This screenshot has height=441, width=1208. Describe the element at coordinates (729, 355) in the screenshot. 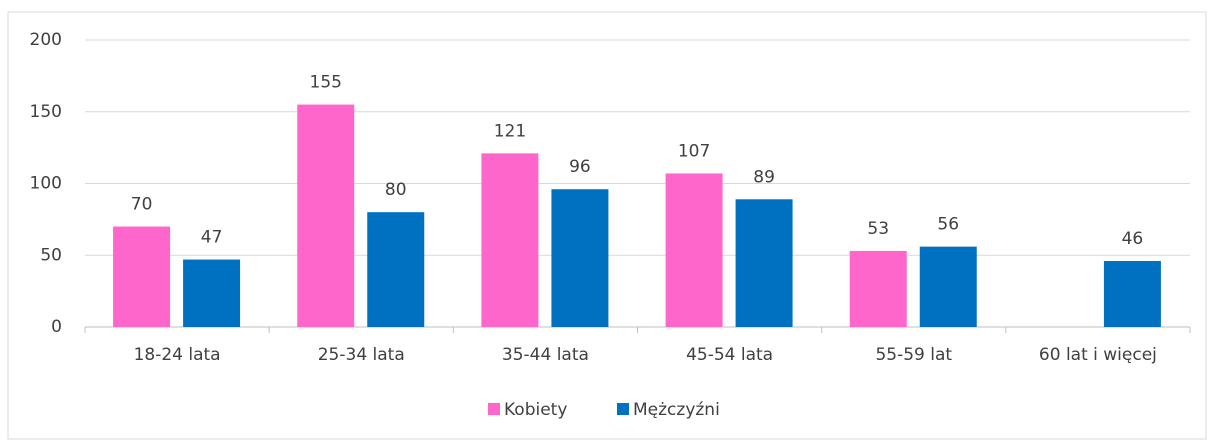

I see `x-tick-label: 45-54 lata` at that location.